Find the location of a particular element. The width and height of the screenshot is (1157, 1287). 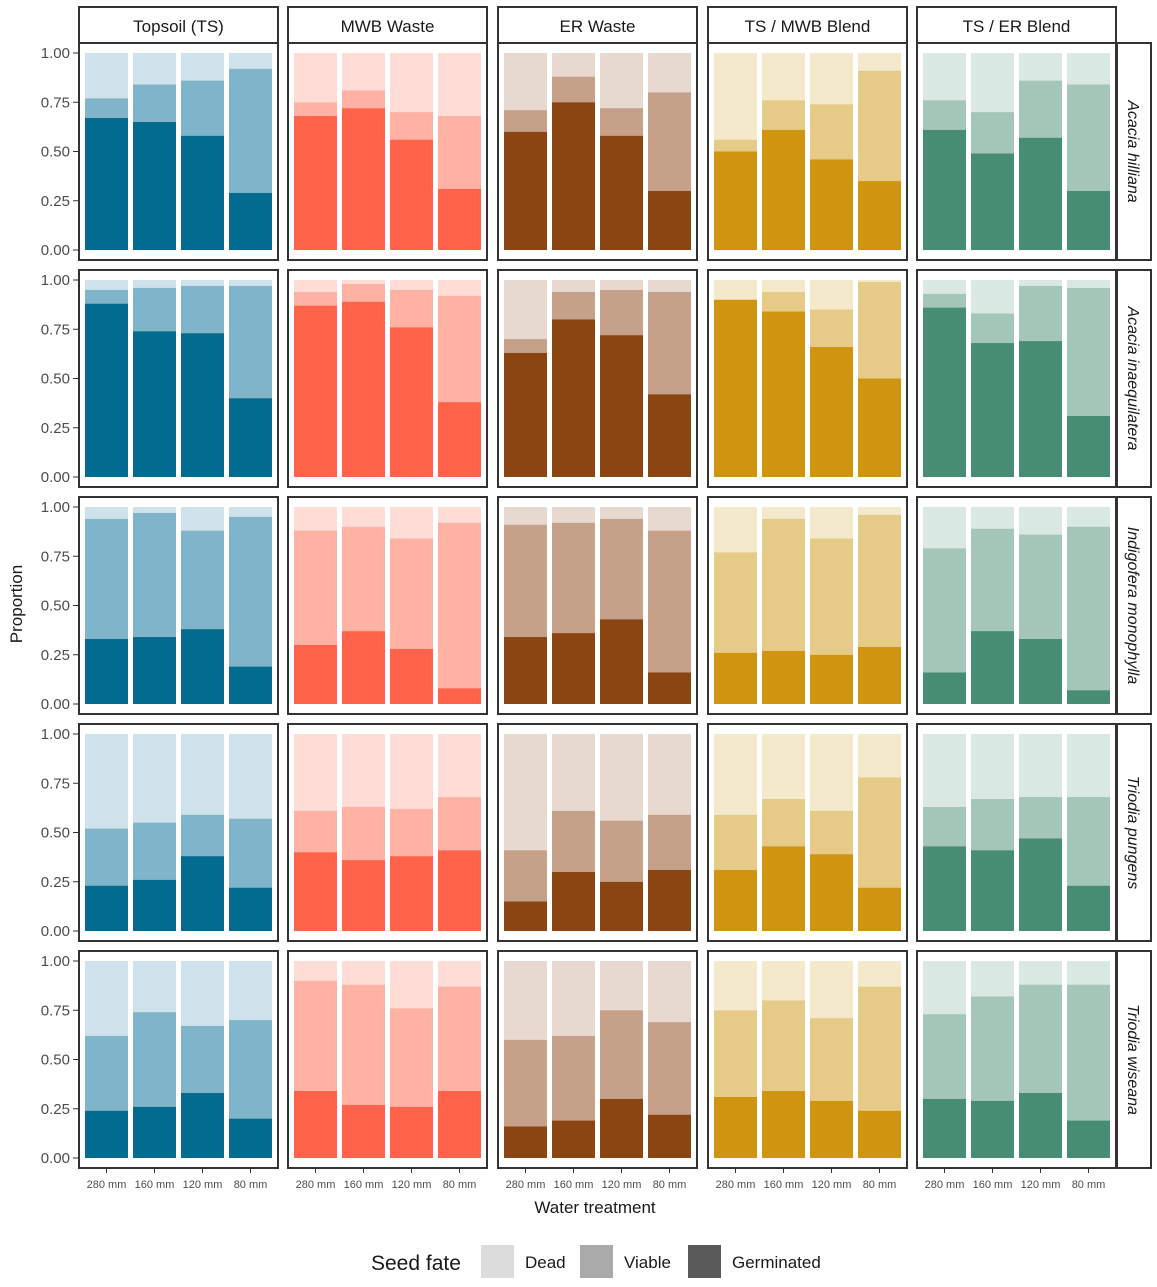

y-tick-label: 0.50 is located at coordinates (55, 833).